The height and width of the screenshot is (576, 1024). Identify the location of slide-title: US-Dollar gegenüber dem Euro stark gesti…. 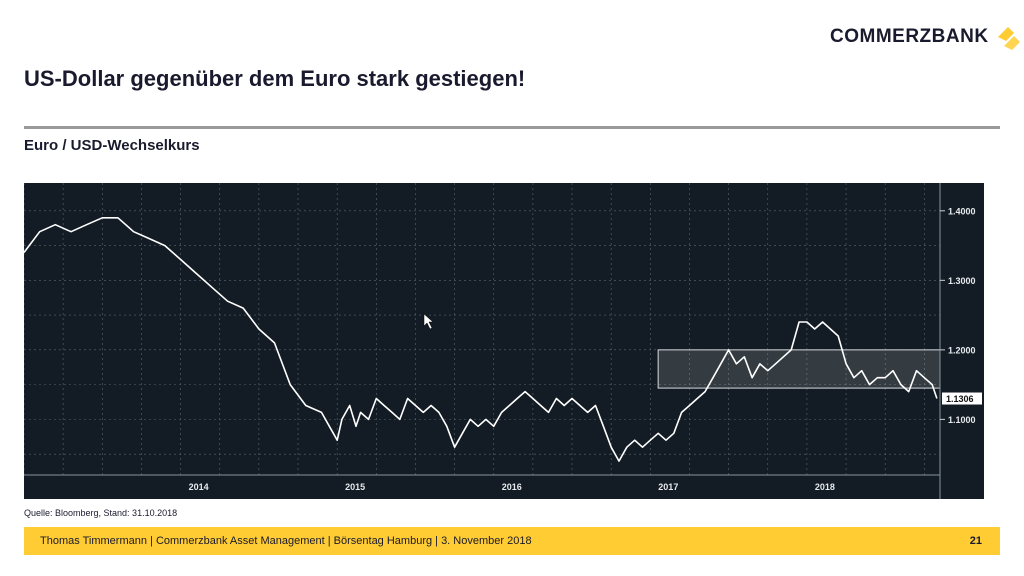
(275, 78).